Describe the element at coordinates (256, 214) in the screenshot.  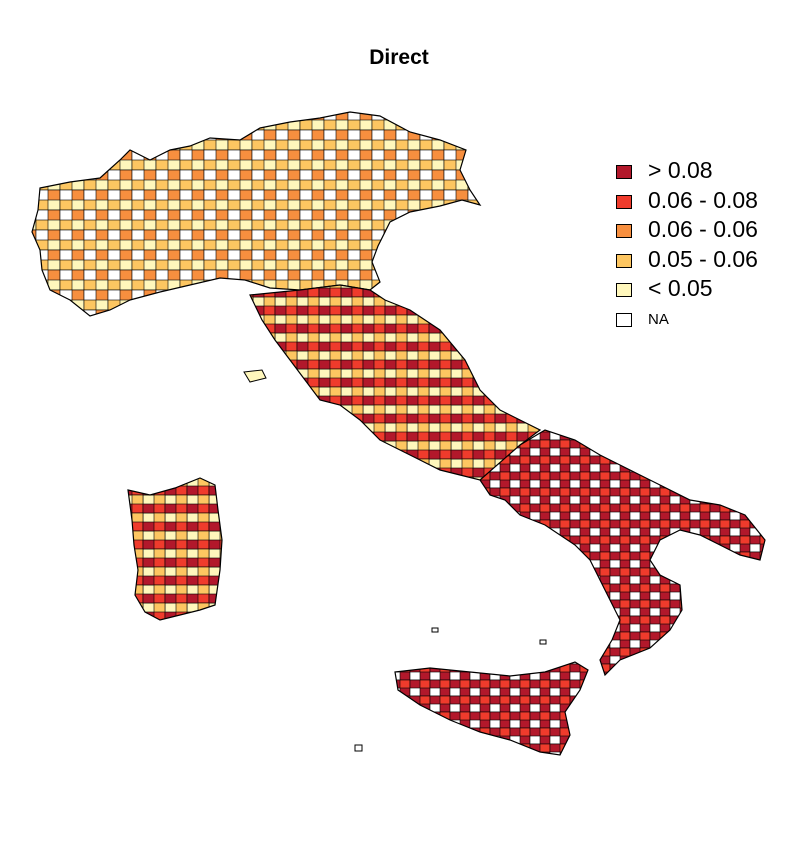
I see `region-north` at that location.